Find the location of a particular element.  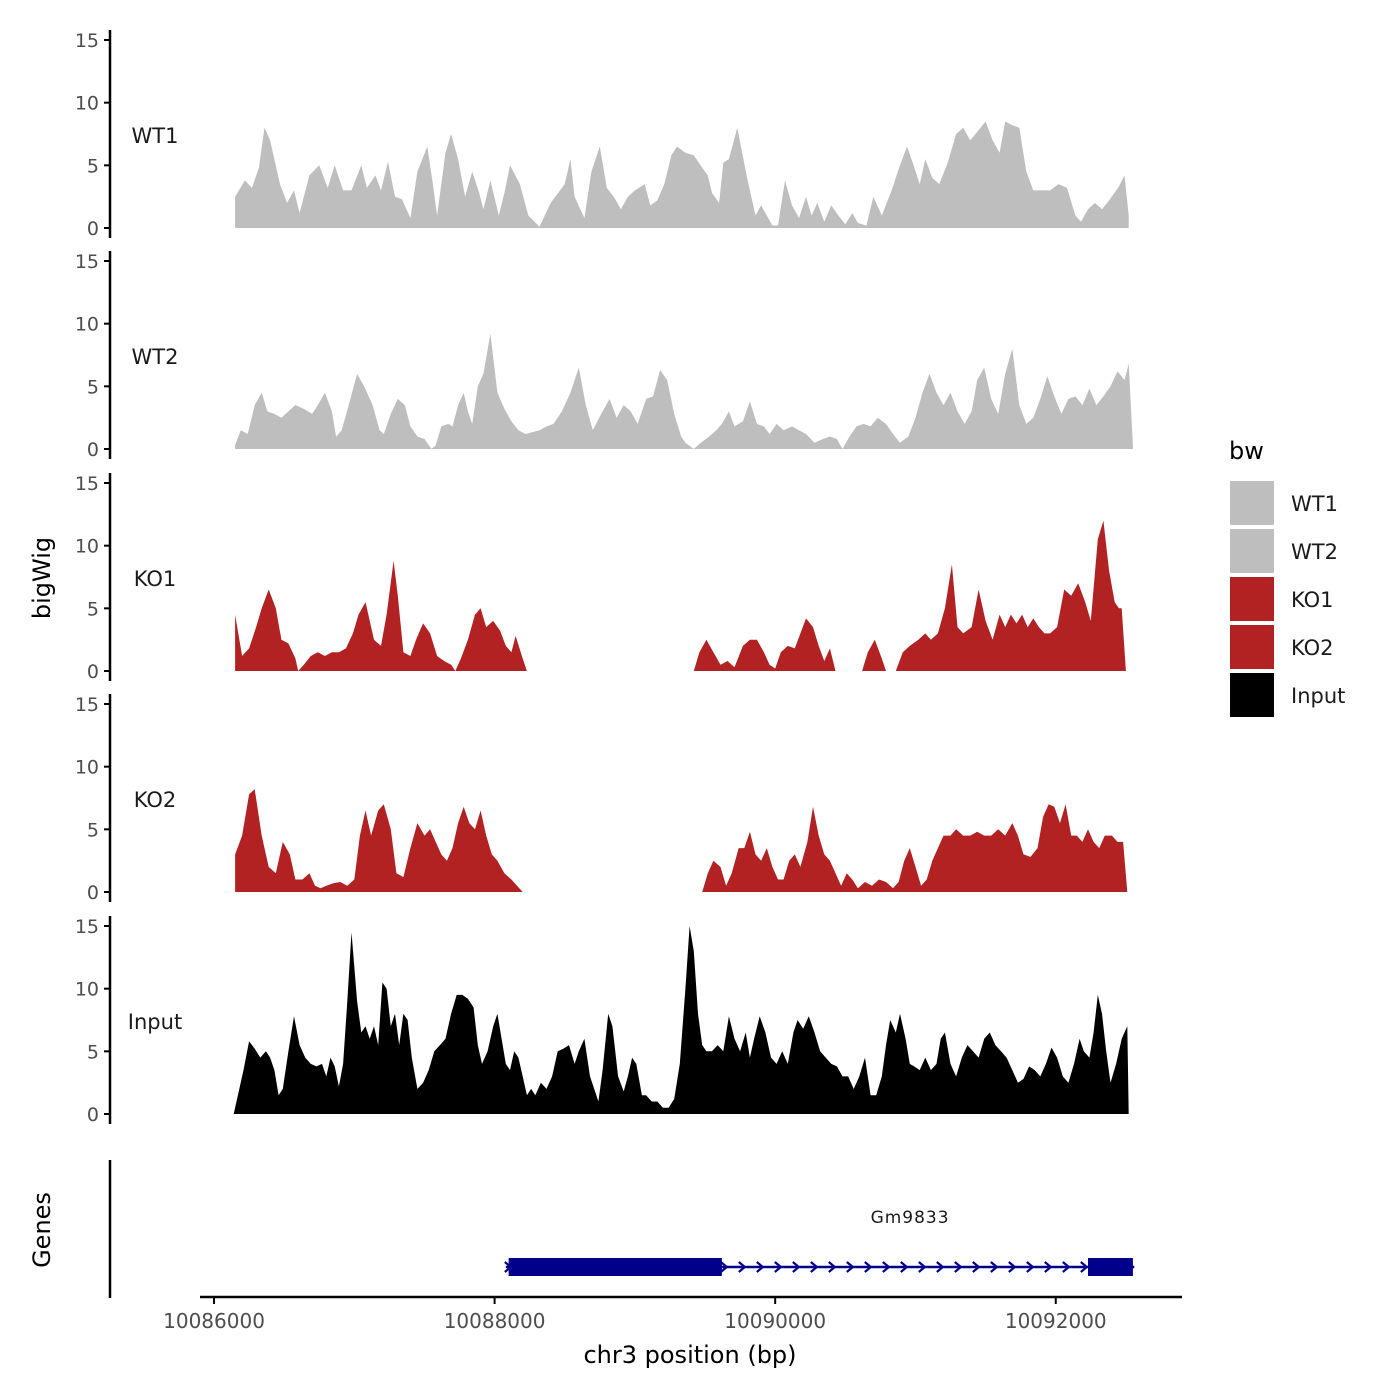

x-axis-title: chr3 position (bp) is located at coordinates (689, 1355).